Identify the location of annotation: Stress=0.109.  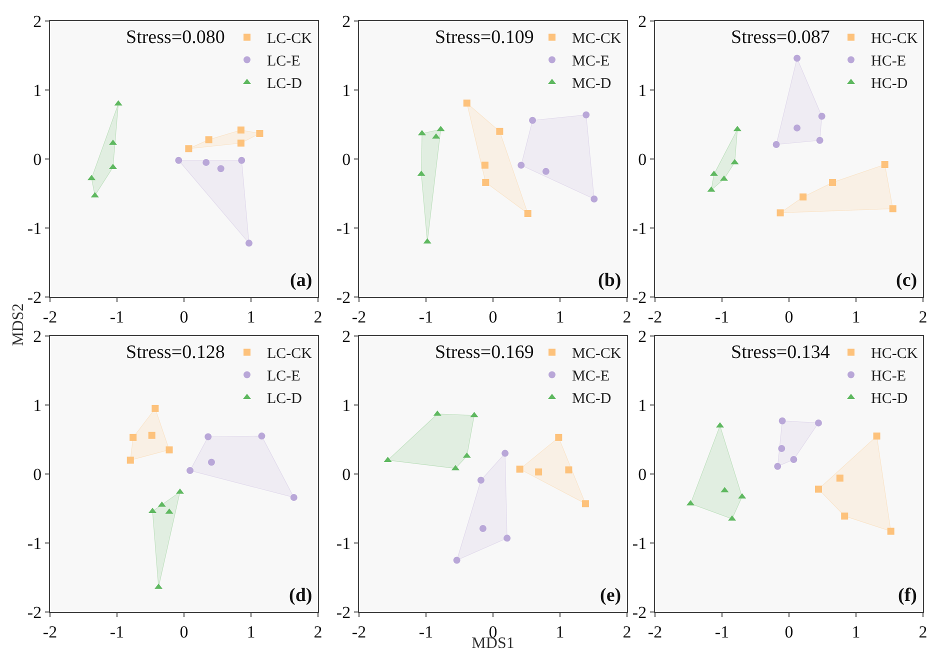
(484, 37).